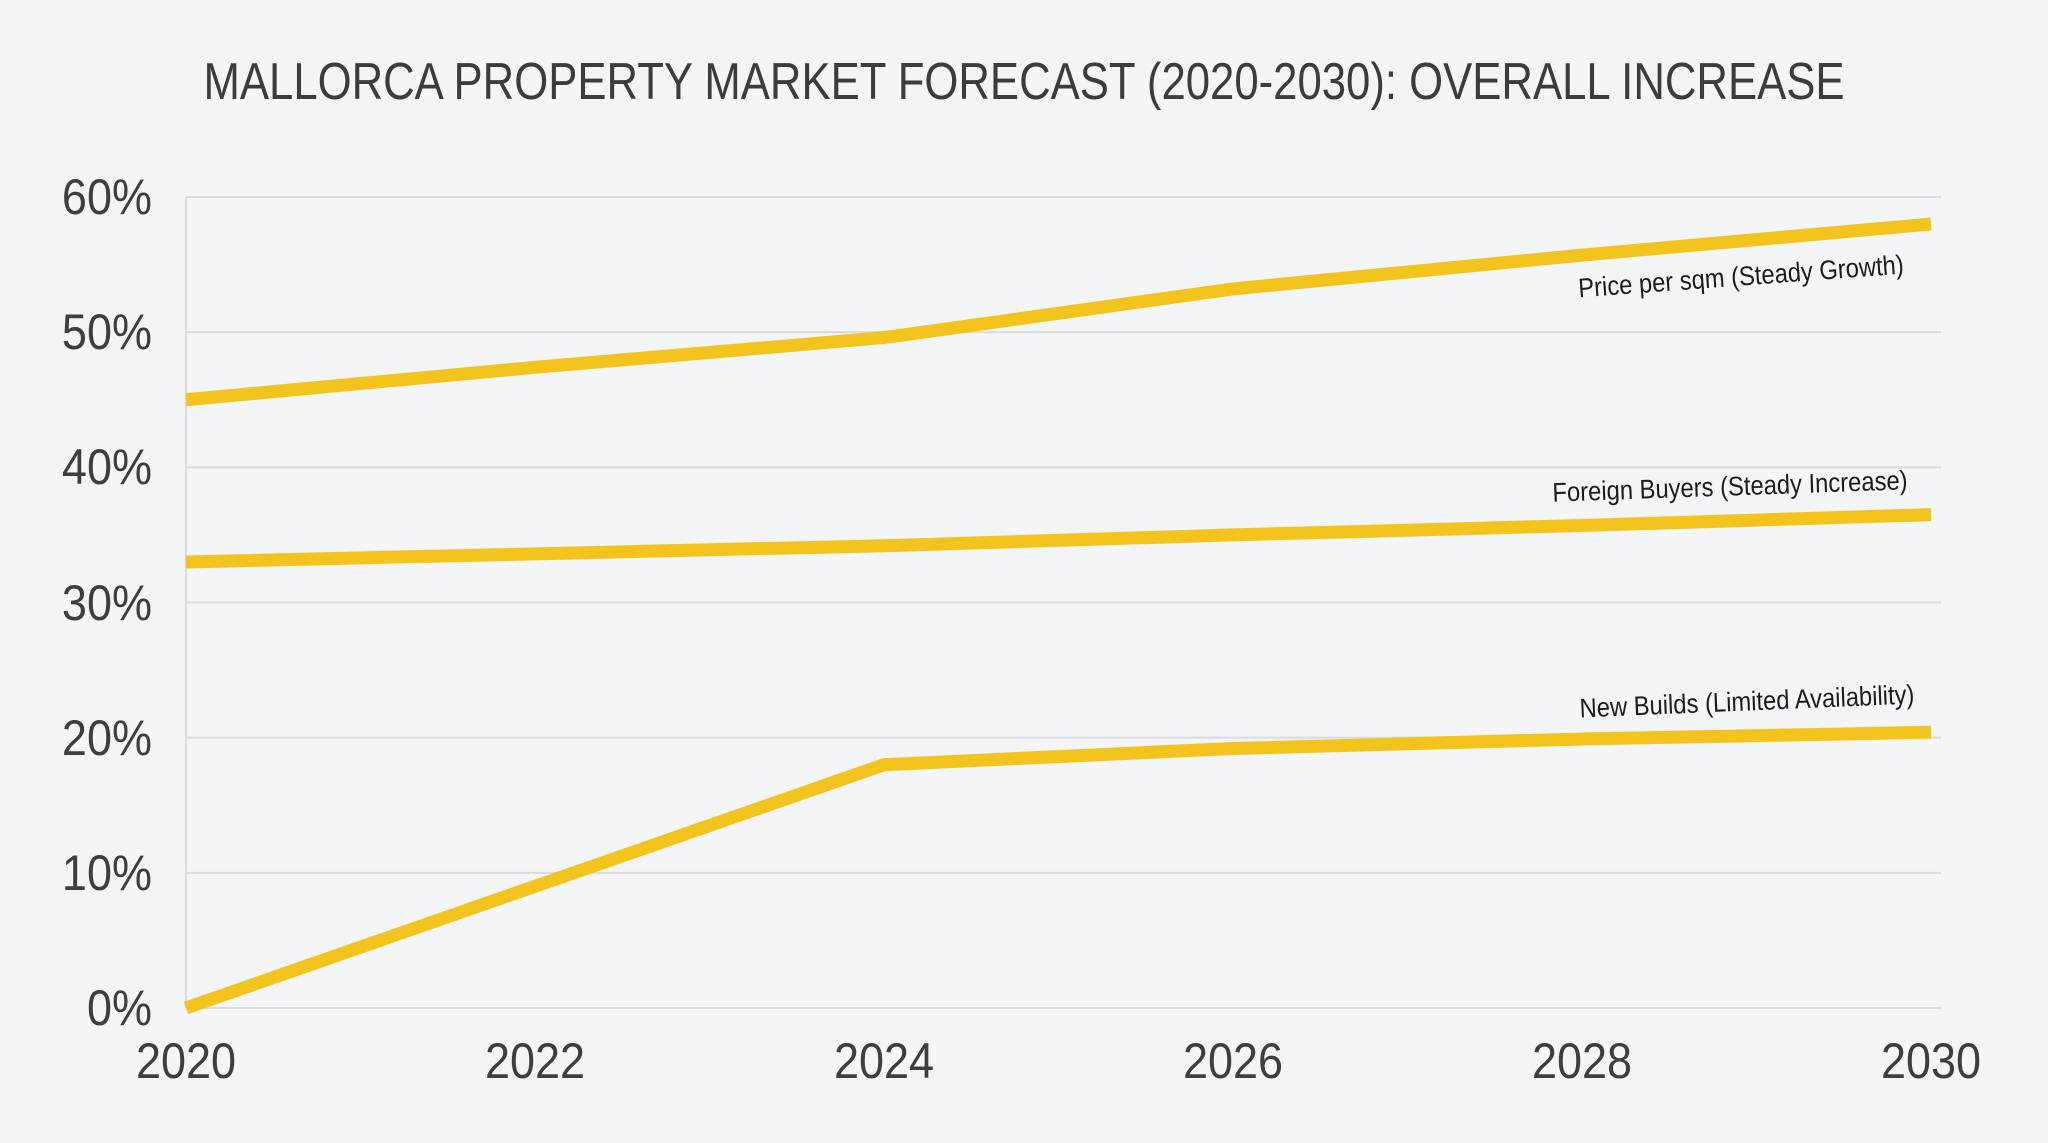 This screenshot has height=1143, width=2048. Describe the element at coordinates (119, 1008) in the screenshot. I see `y-tick-label: 0%` at that location.